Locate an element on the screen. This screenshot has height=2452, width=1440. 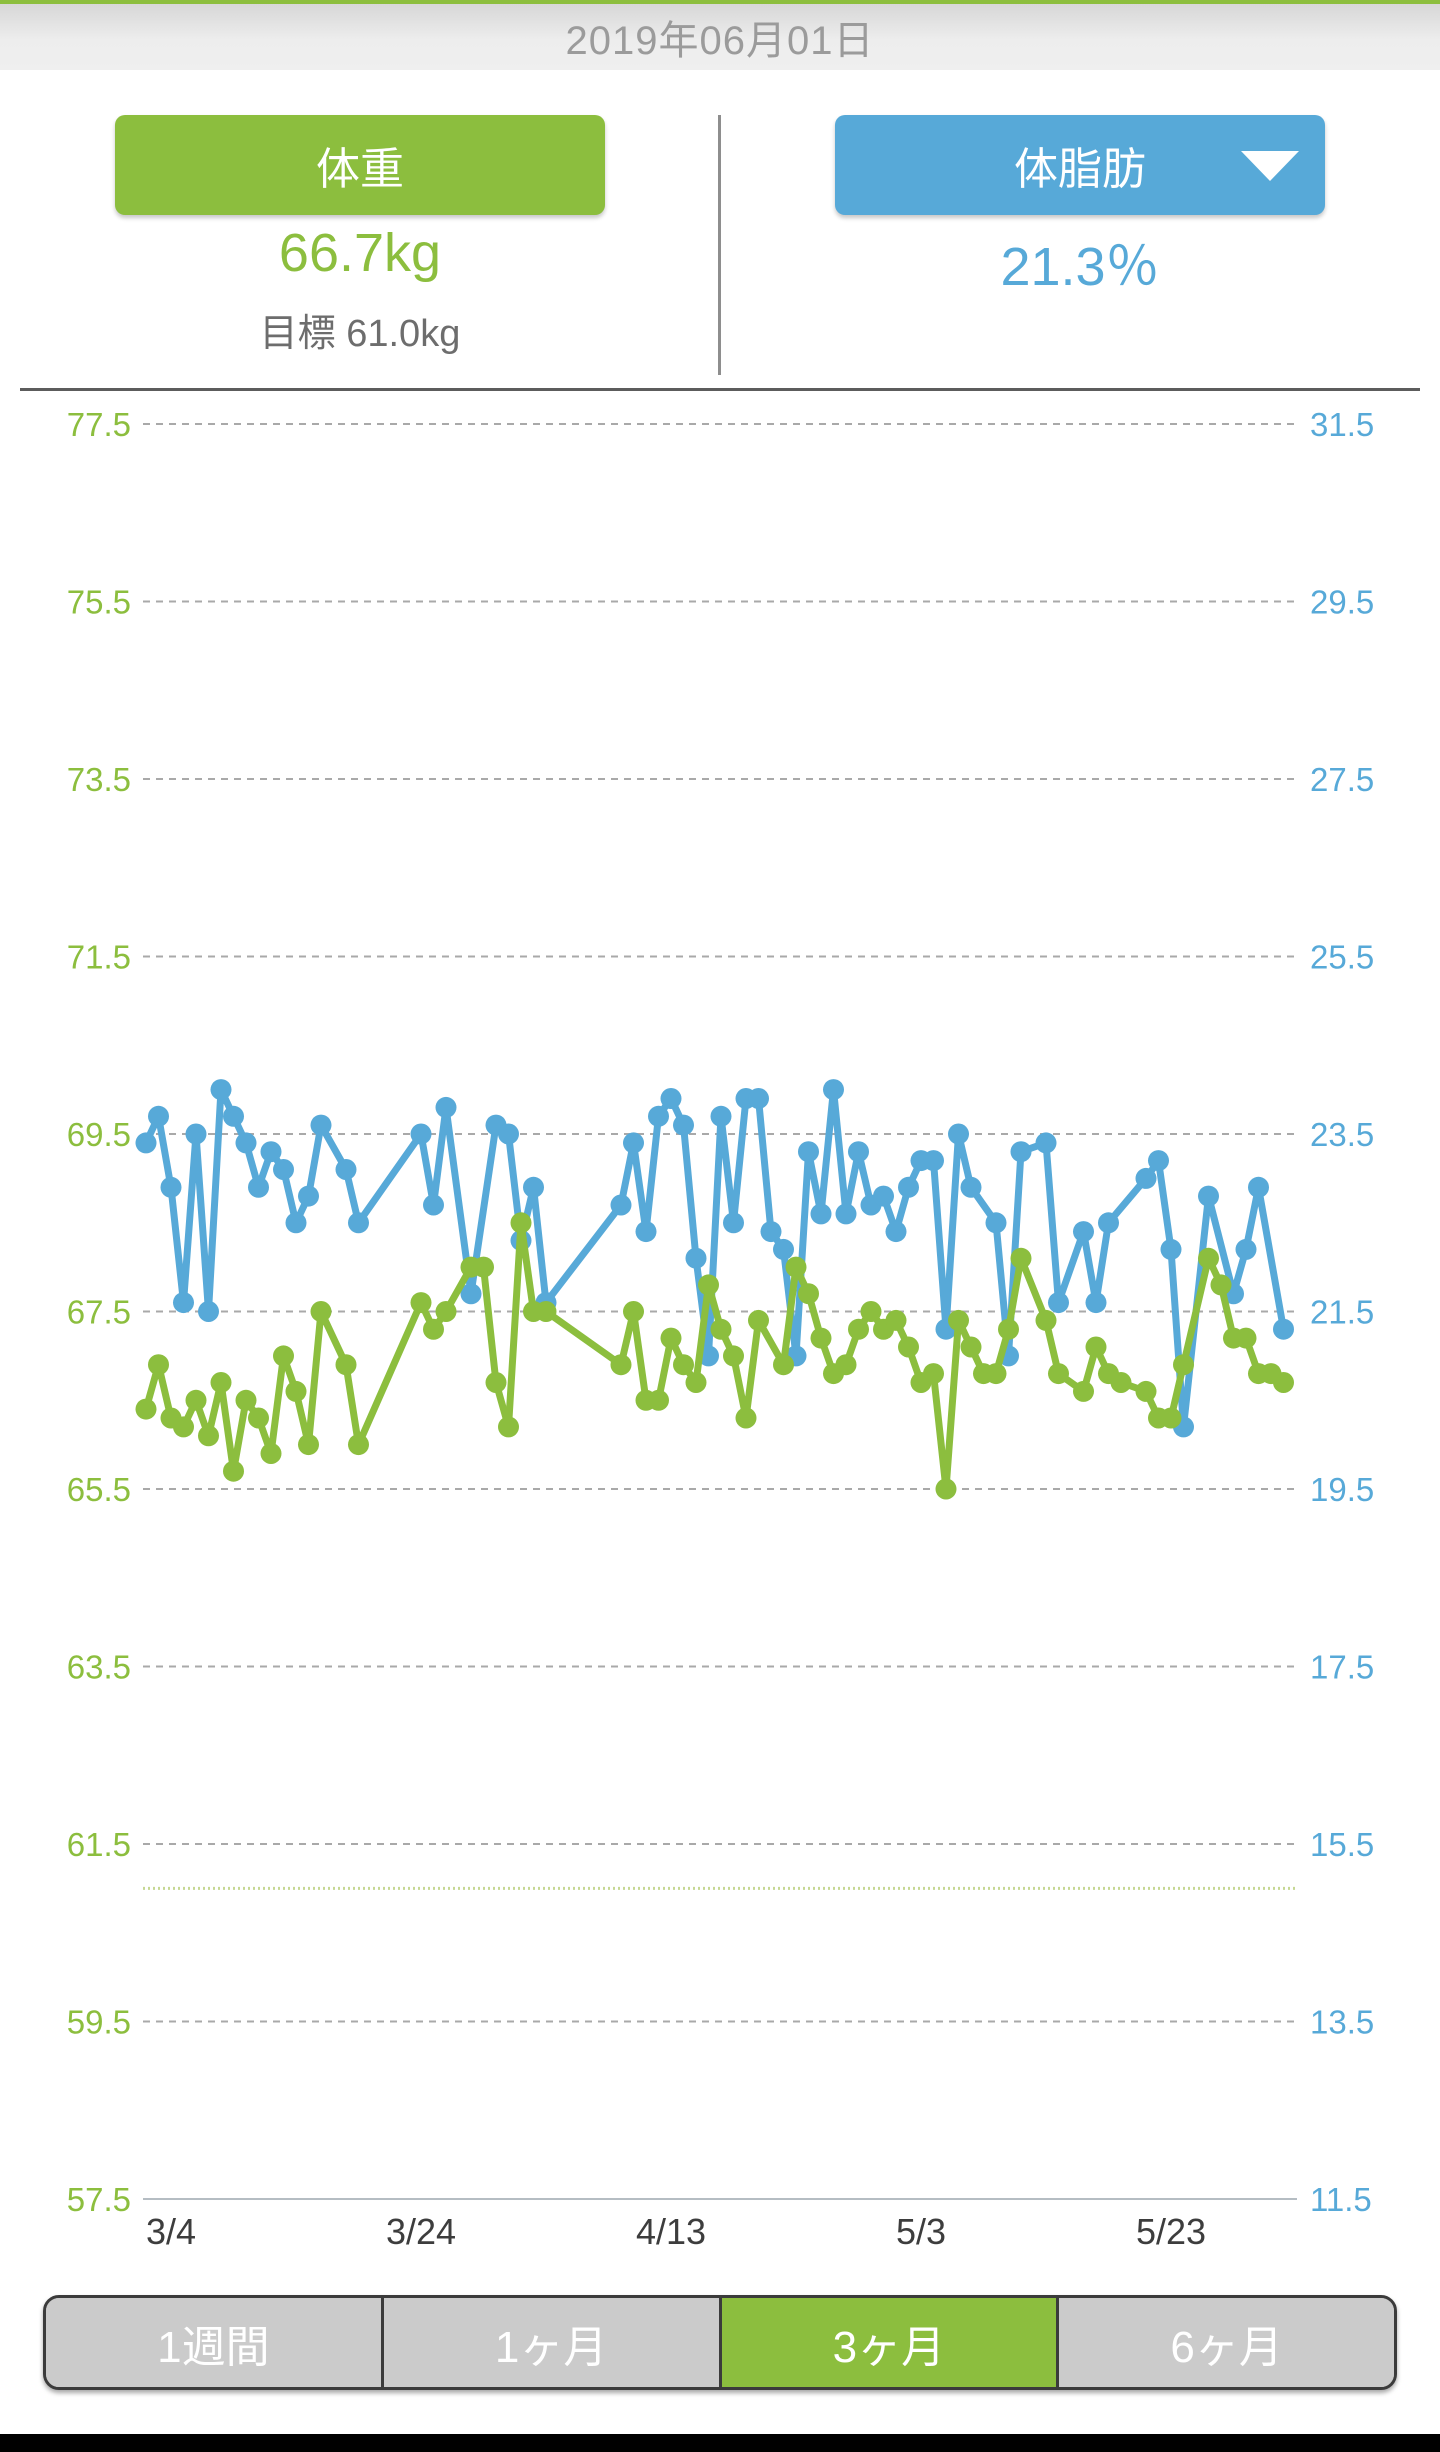
right-axis-tick-label: 15.5 is located at coordinates (1342, 1844).